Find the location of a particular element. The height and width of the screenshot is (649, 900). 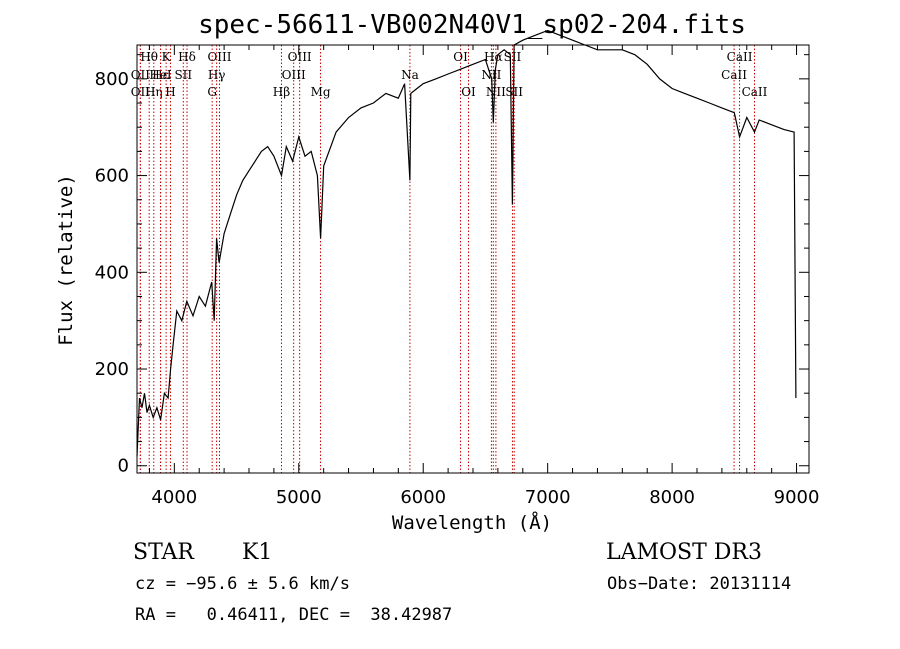

line-label: K is located at coordinates (167, 57).